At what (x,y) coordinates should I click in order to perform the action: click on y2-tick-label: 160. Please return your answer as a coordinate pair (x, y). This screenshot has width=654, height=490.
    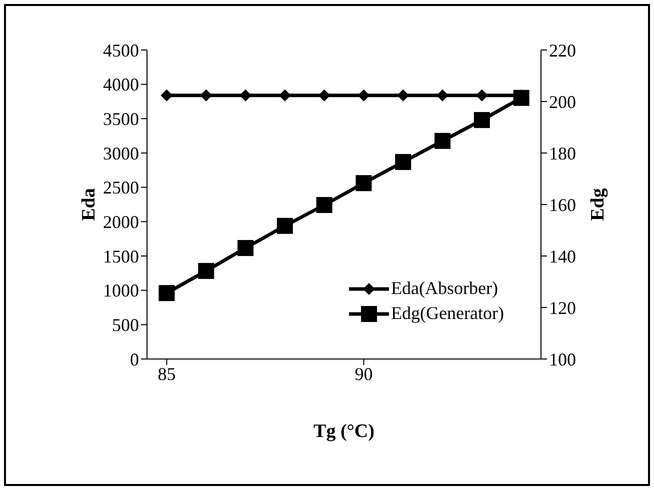
    Looking at the image, I should click on (562, 204).